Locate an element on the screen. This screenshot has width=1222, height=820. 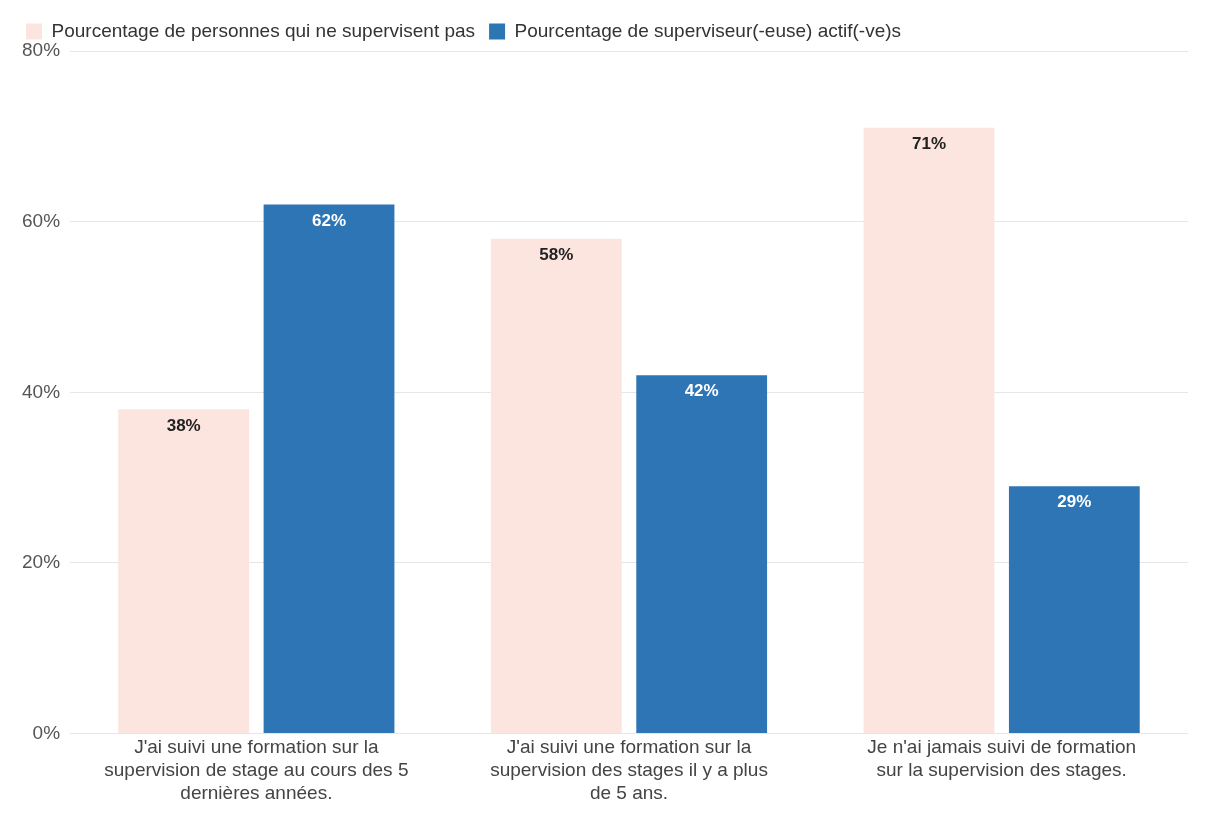
y-tick-label: 60% is located at coordinates (41, 220).